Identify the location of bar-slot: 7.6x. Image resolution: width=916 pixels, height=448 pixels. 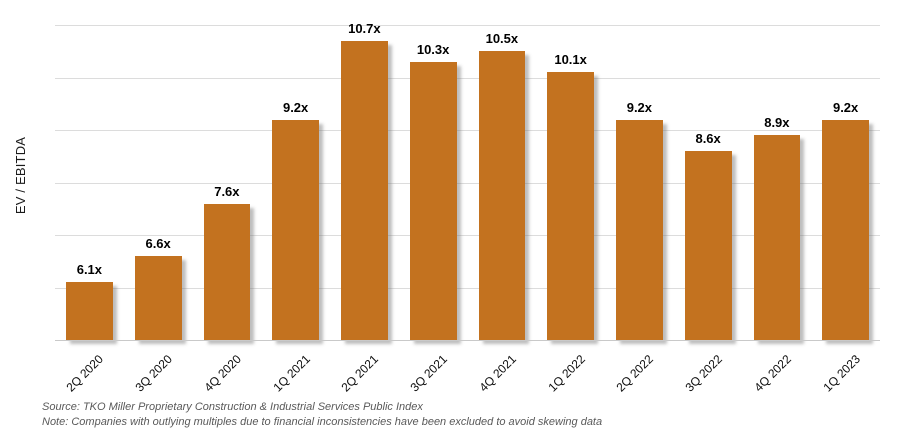
(227, 182).